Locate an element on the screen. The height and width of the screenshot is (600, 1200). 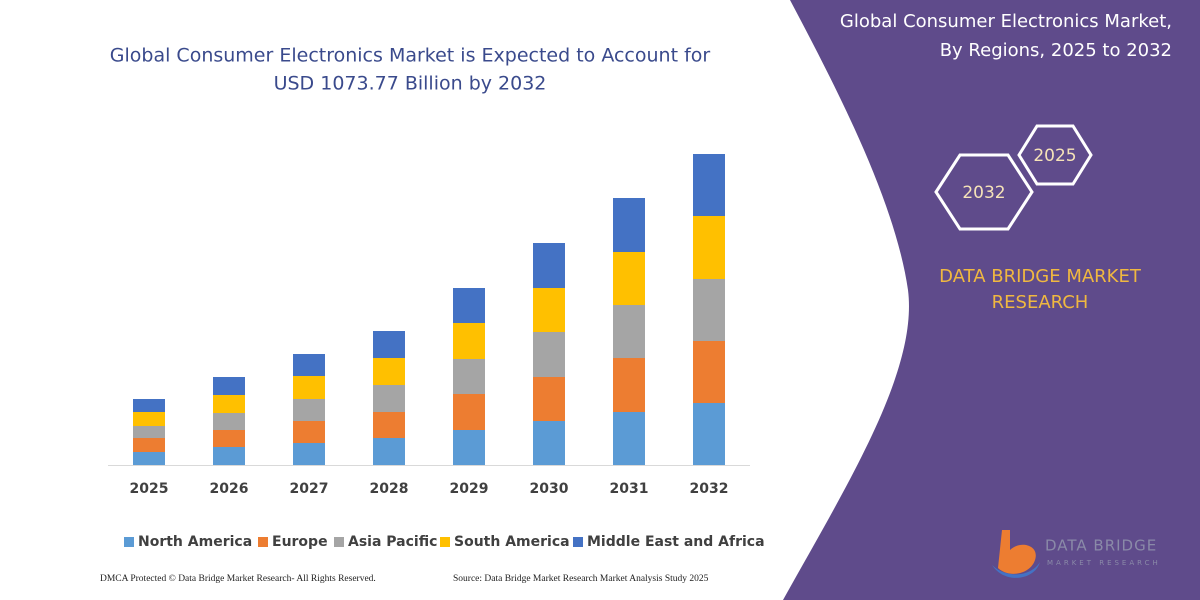
hexagon-label: 2032 is located at coordinates (983, 193).